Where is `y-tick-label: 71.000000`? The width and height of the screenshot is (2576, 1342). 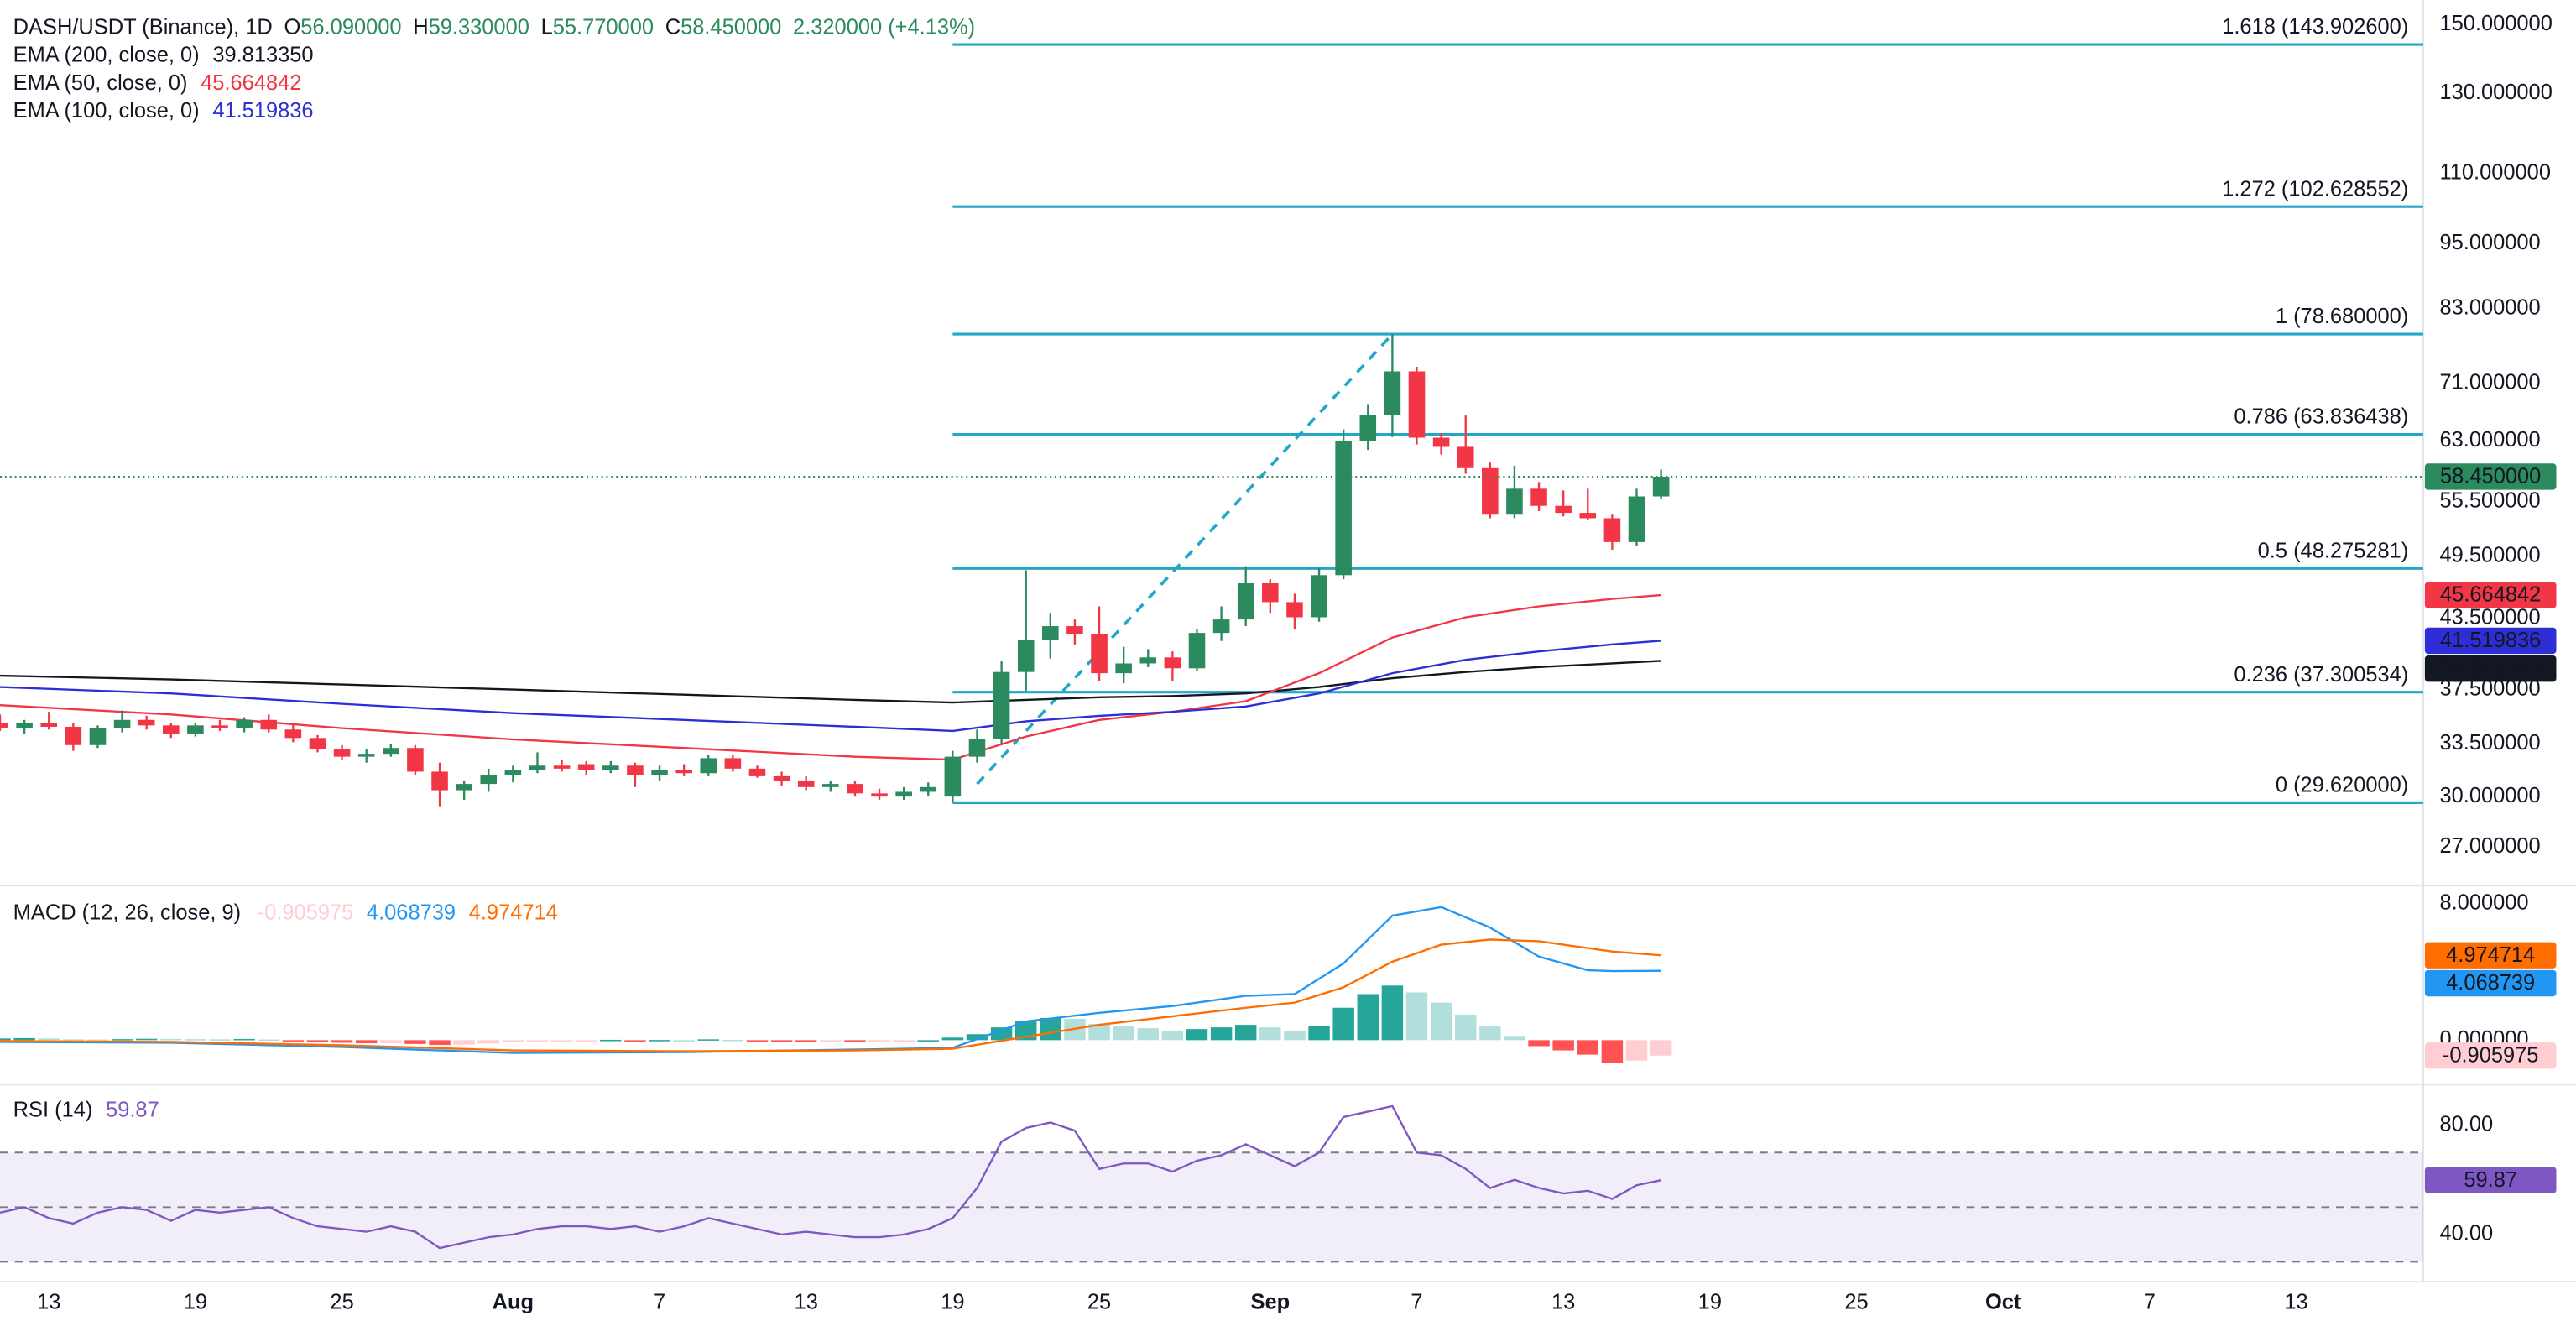 y-tick-label: 71.000000 is located at coordinates (2489, 382).